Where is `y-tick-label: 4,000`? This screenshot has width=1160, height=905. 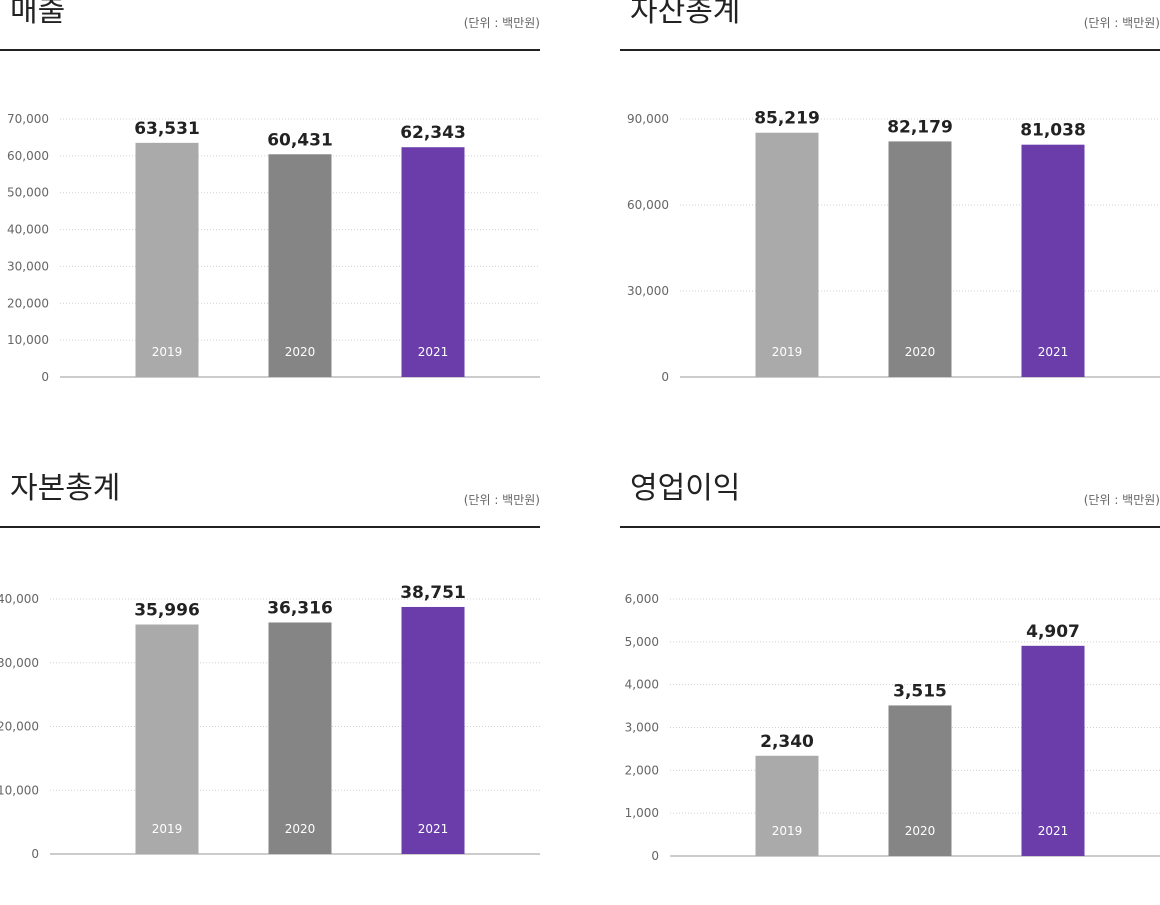 y-tick-label: 4,000 is located at coordinates (642, 685).